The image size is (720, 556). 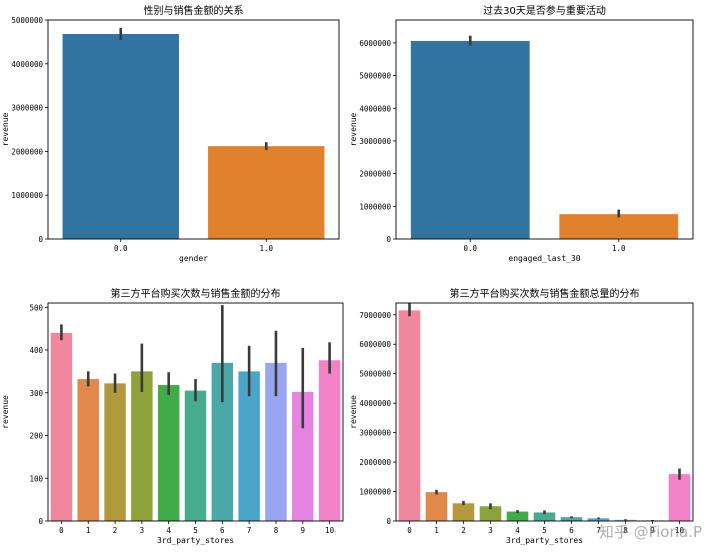 I want to click on watermark: 知乎 @Fiona.P, so click(x=650, y=532).